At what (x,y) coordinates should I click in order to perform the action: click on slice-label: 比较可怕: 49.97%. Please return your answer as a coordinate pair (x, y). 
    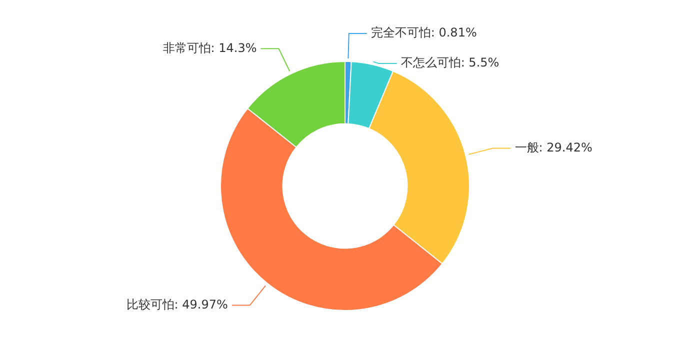
    Looking at the image, I should click on (177, 304).